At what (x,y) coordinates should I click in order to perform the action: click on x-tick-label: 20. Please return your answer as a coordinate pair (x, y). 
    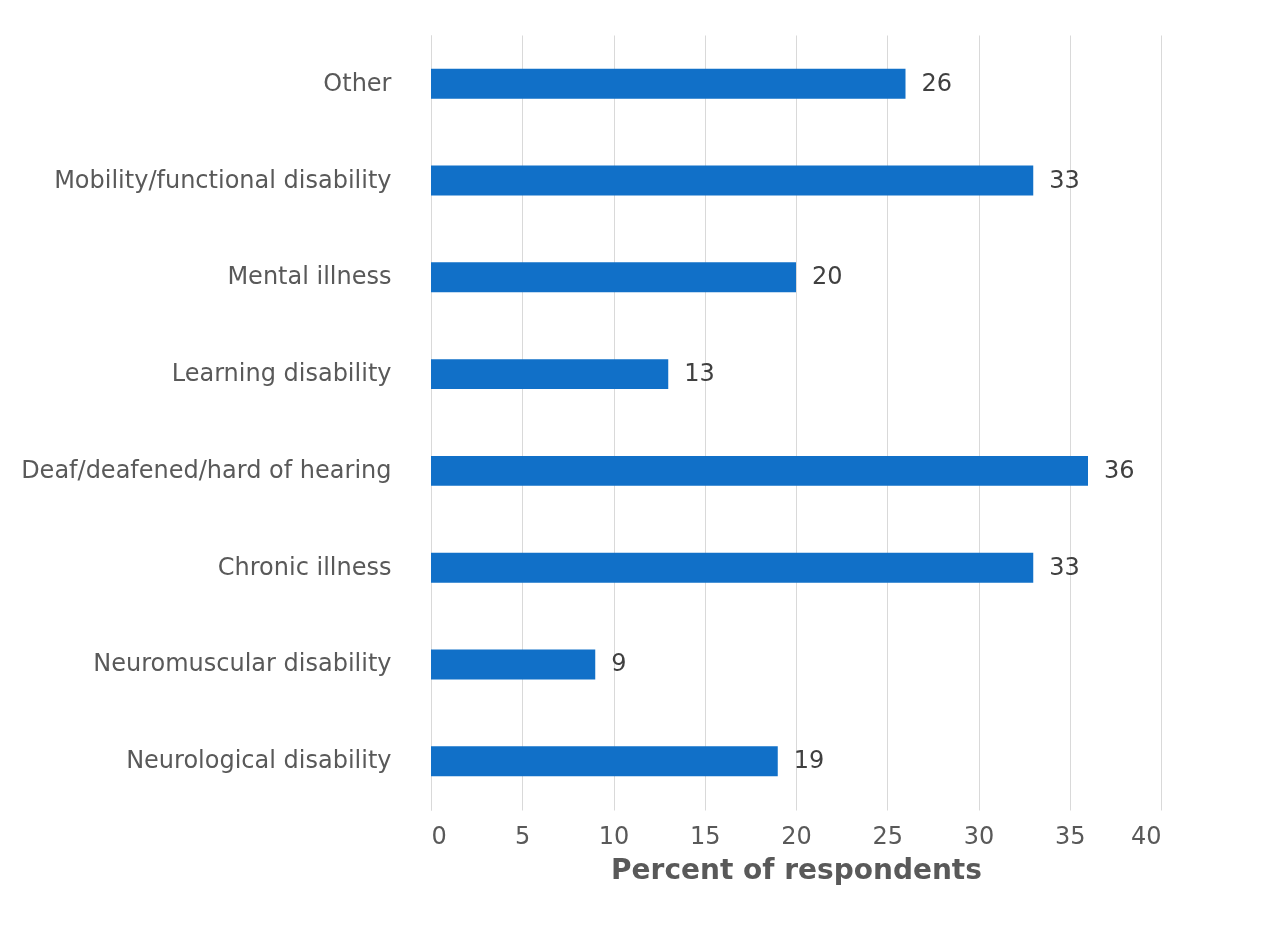
    Looking at the image, I should click on (796, 835).